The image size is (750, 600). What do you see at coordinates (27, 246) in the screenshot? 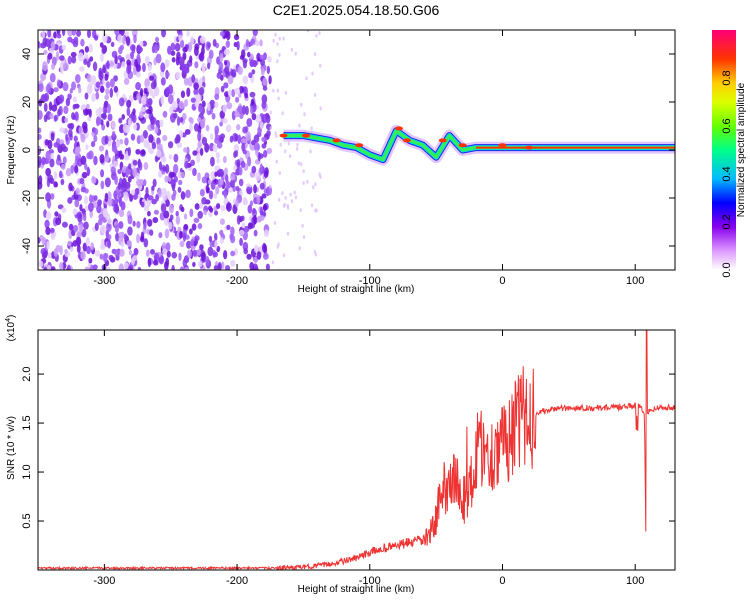
I see `spectrogram-y-tick-label: -40` at bounding box center [27, 246].